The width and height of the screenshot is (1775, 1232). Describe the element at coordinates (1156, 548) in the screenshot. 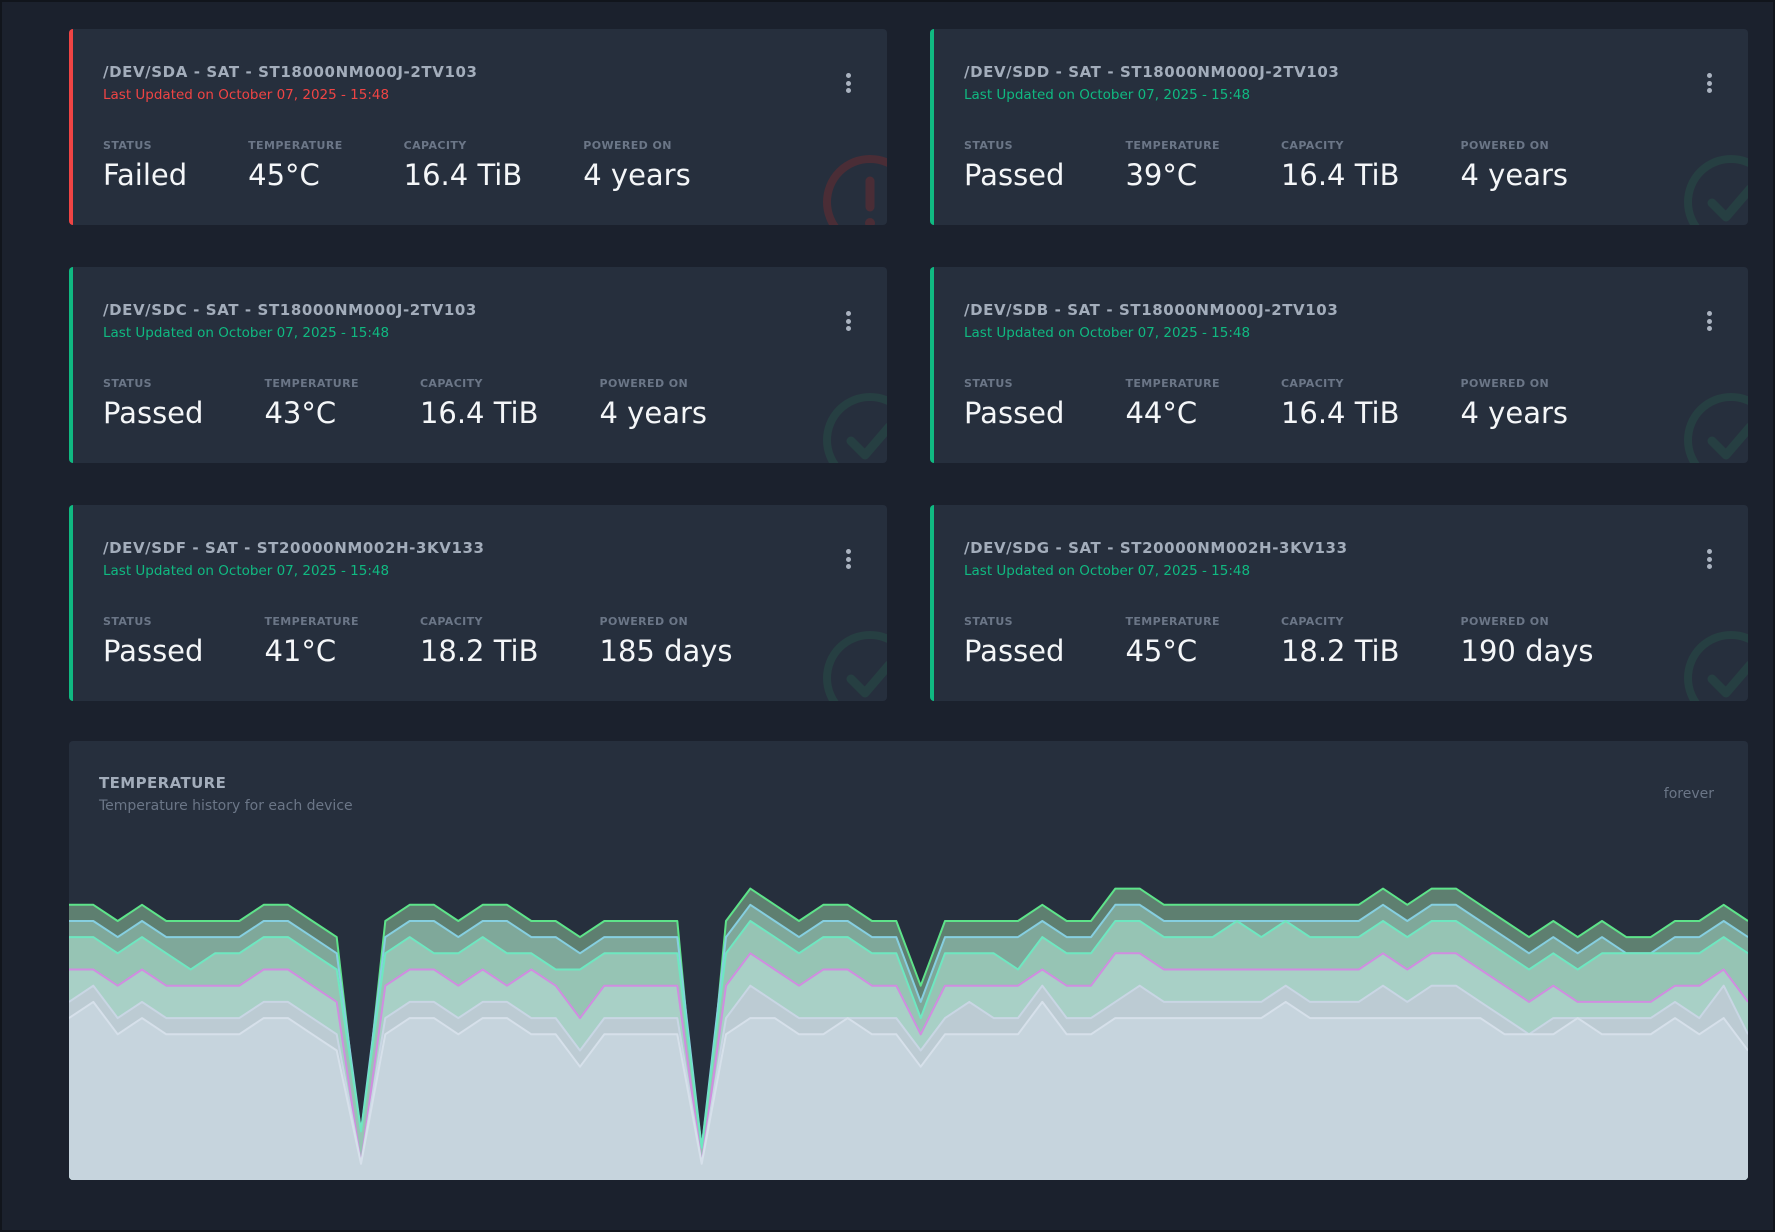

I see `device-title: /DEV/SDG - SAT - ST20000NM002H-3KV133` at that location.